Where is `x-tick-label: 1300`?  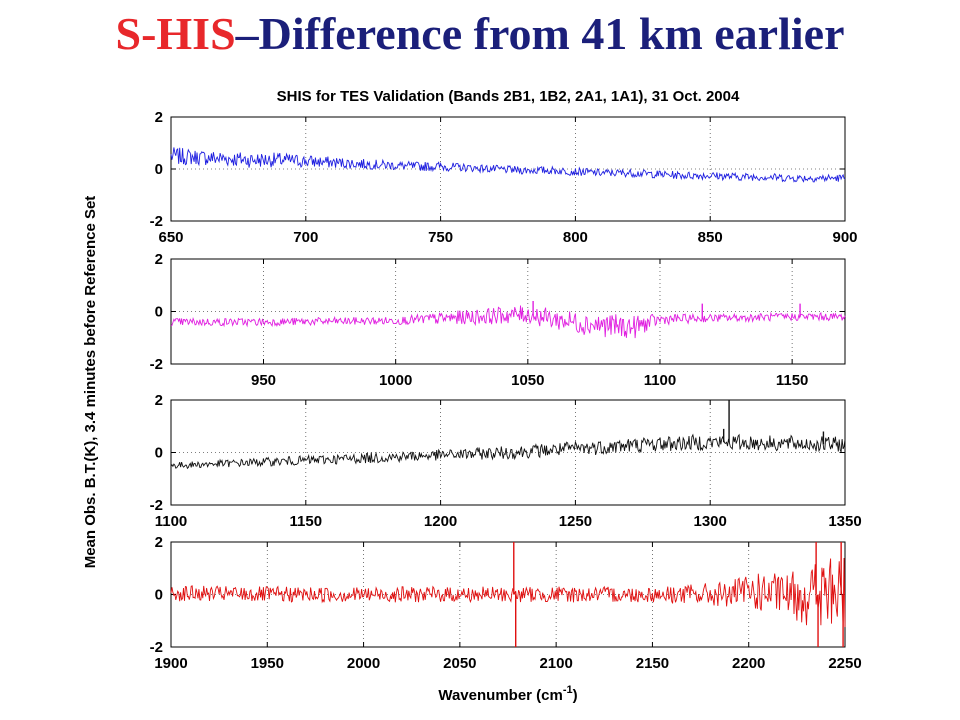 x-tick-label: 1300 is located at coordinates (710, 521).